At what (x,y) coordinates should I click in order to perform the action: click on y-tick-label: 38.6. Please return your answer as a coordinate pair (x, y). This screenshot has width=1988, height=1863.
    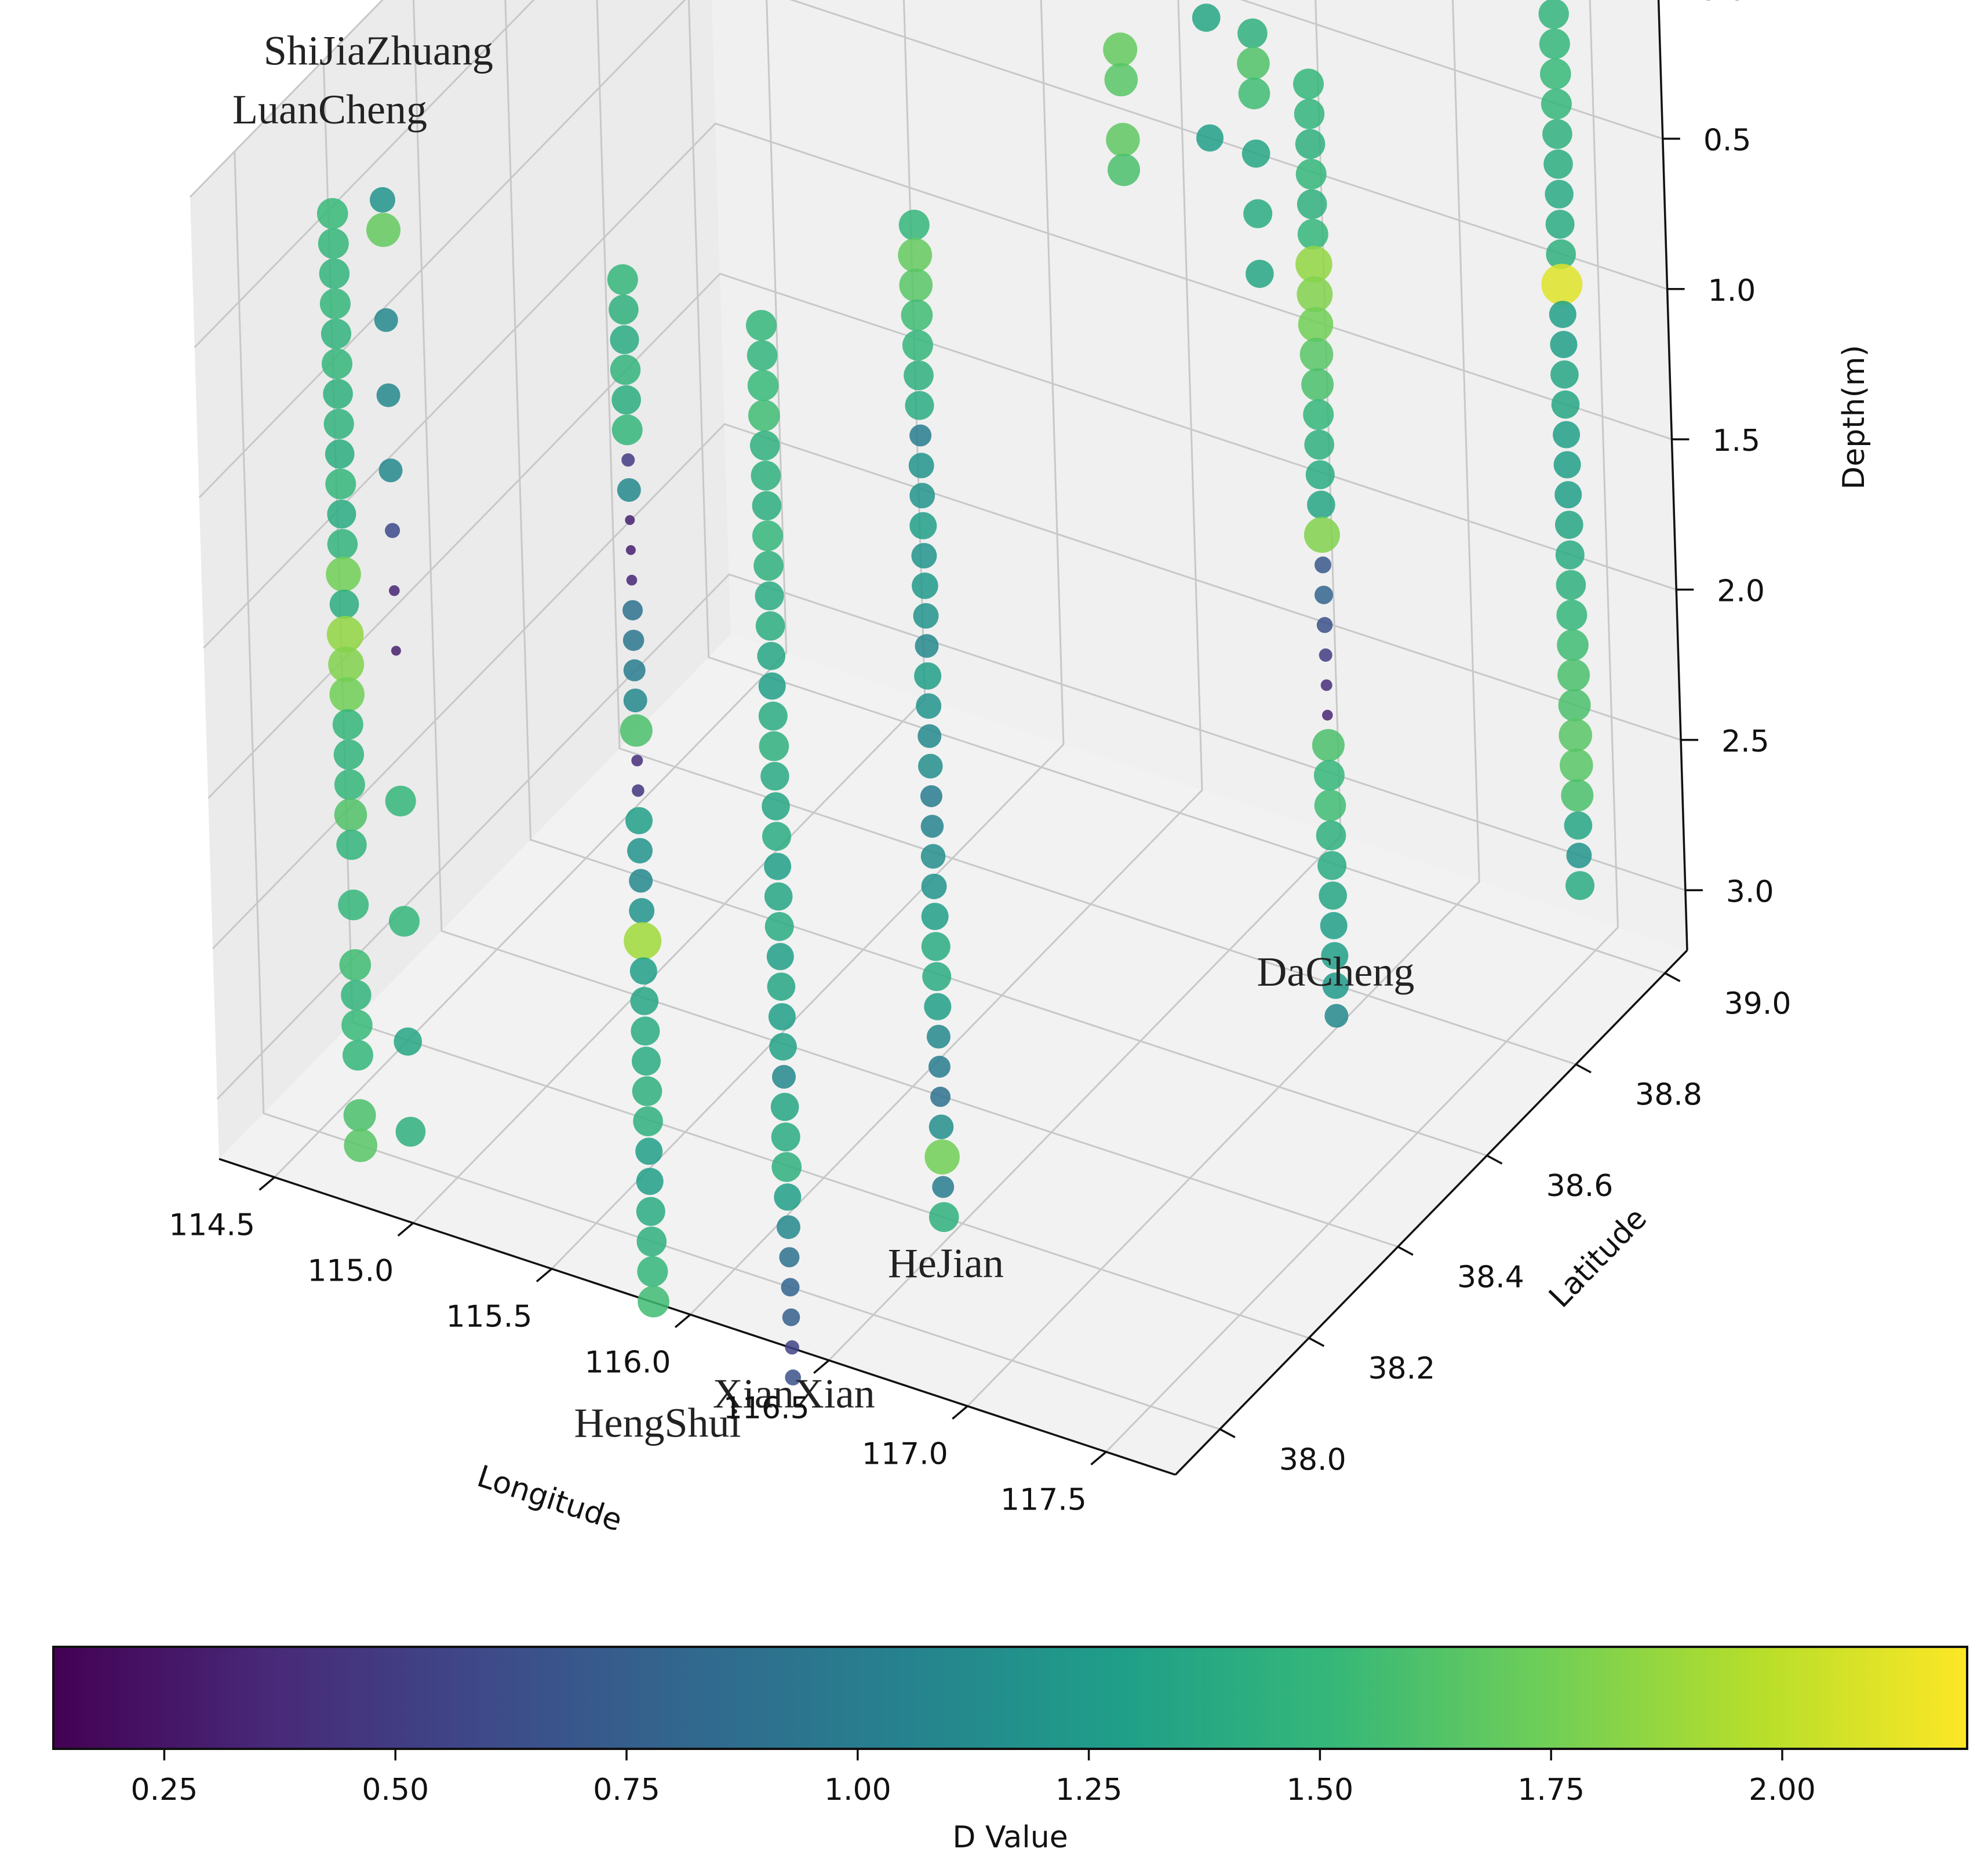
    Looking at the image, I should click on (1580, 1186).